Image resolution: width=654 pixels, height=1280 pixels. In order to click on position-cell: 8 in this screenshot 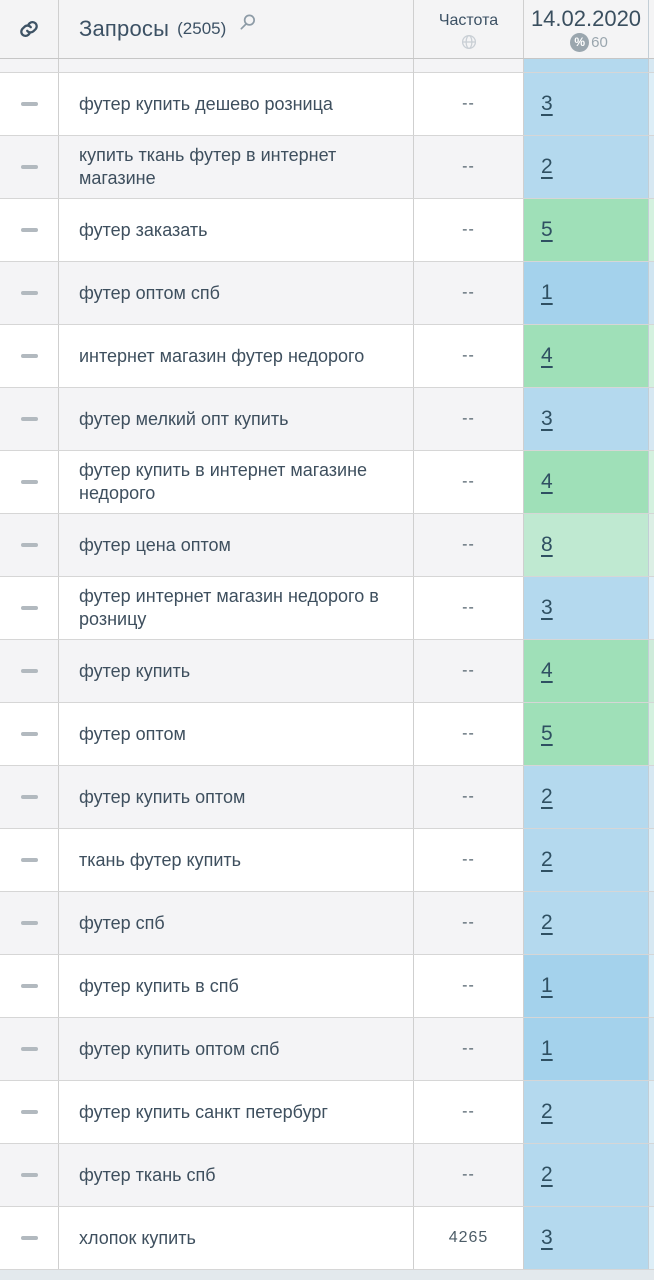, I will do `click(586, 545)`.